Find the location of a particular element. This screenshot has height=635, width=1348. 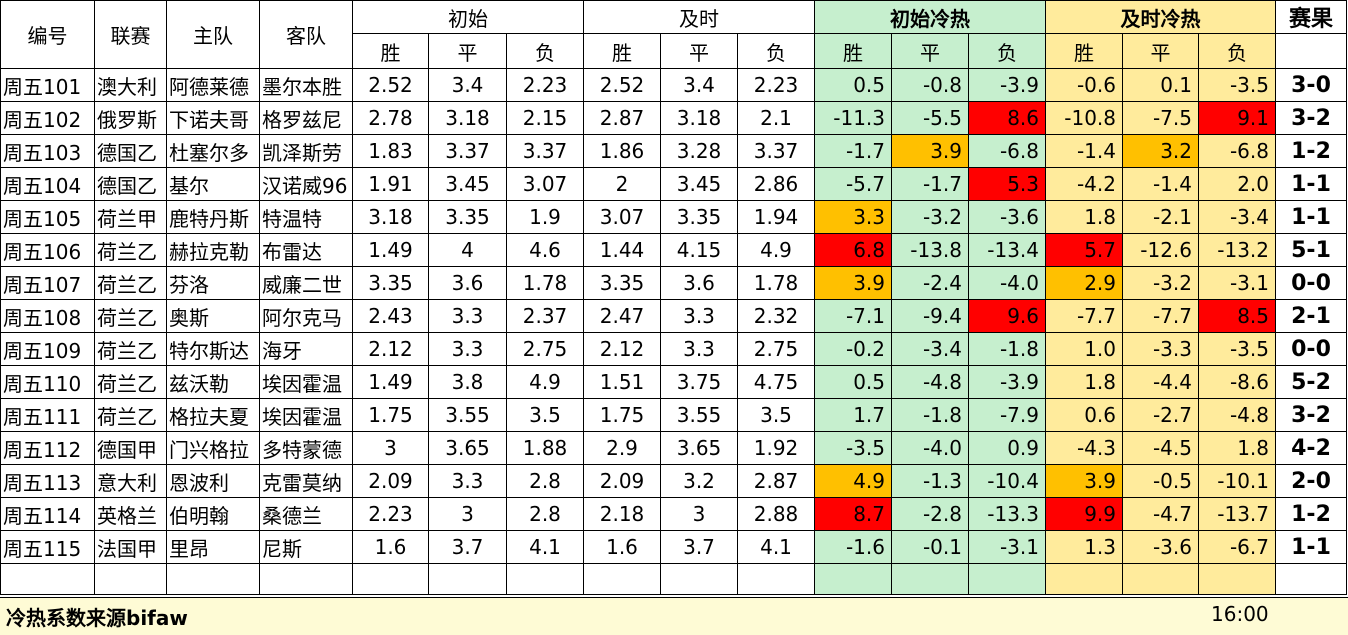

live-heat-loss: 9.1 is located at coordinates (1237, 118).